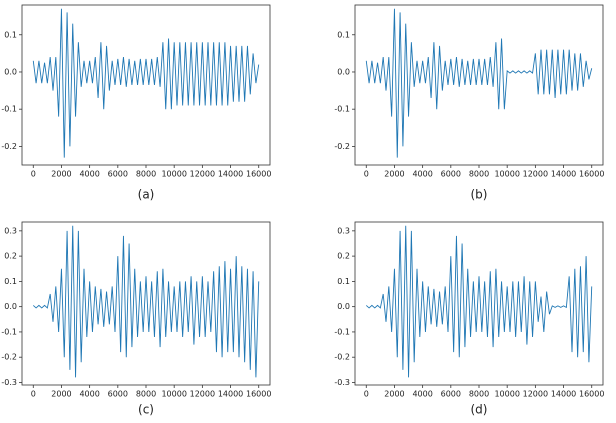 The width and height of the screenshot is (616, 423). Describe the element at coordinates (146, 195) in the screenshot. I see `caption: (a)` at that location.